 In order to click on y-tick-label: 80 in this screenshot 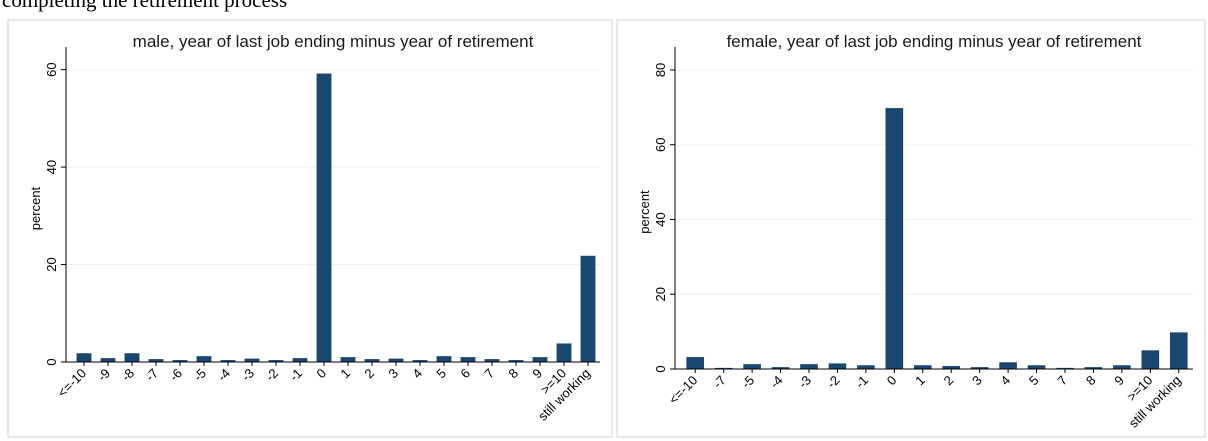, I will do `click(660, 70)`.